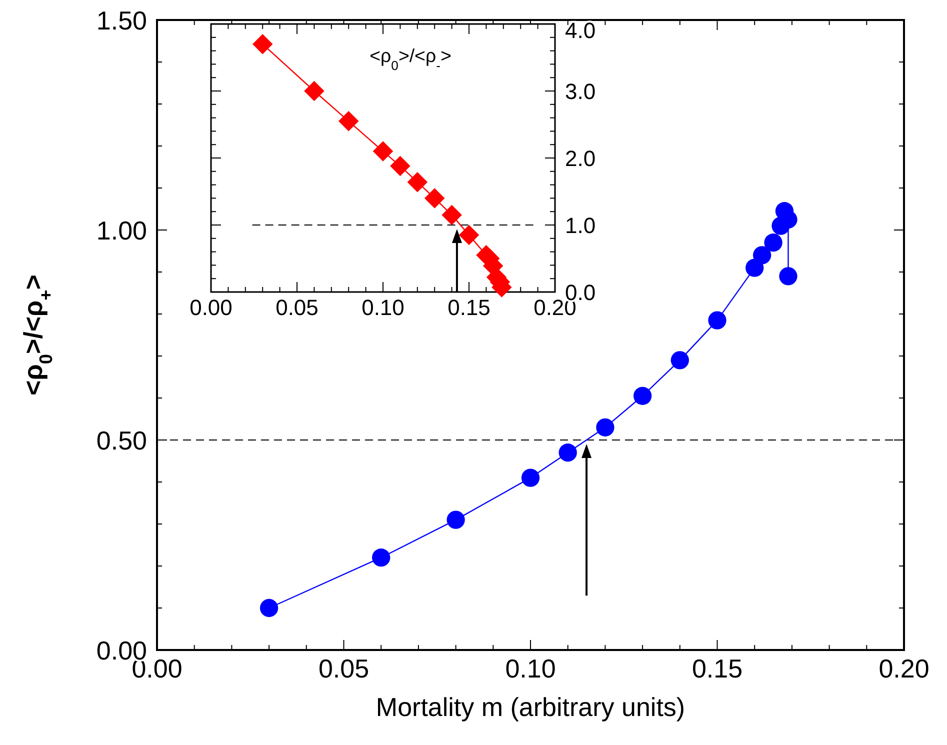  What do you see at coordinates (904, 668) in the screenshot?
I see `x-tick-label: 0.20` at bounding box center [904, 668].